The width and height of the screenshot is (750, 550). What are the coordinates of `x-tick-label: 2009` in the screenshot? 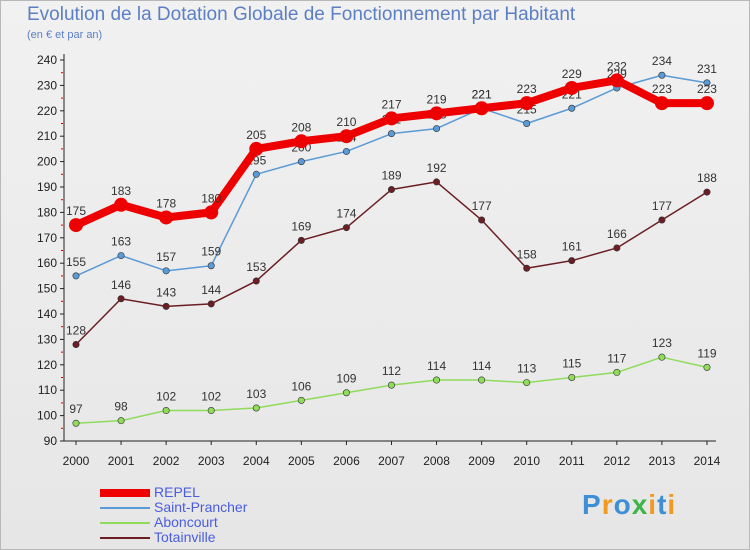 It's located at (481, 461).